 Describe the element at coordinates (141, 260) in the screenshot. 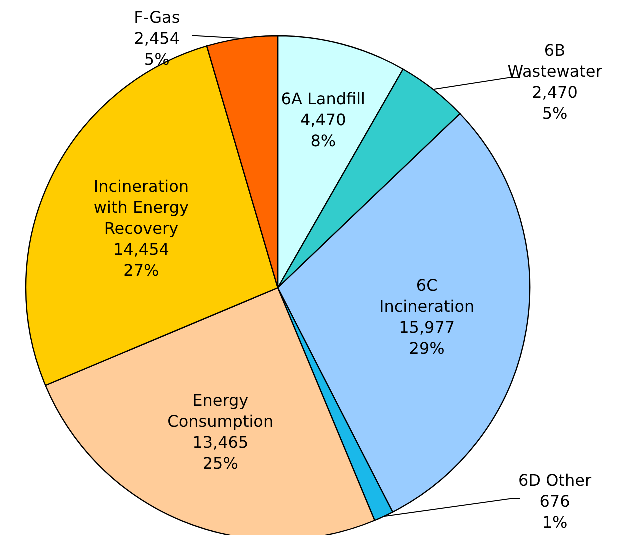

I see `data-label: 14,454 27%` at that location.